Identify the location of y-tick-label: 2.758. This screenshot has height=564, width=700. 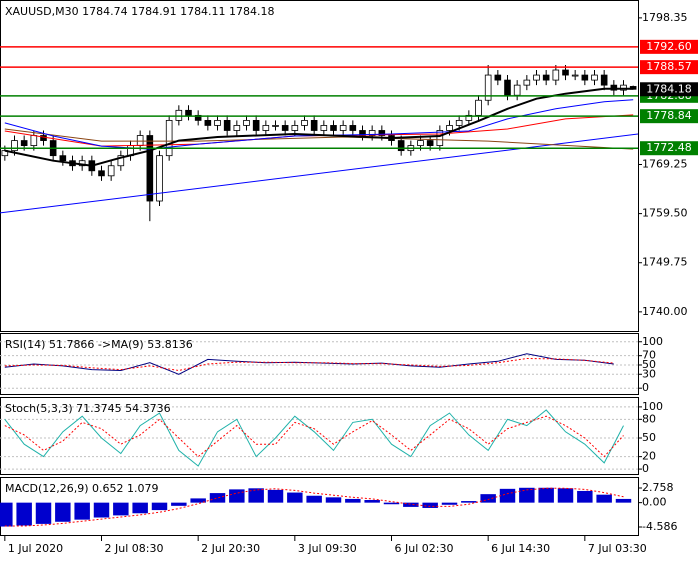
(658, 487).